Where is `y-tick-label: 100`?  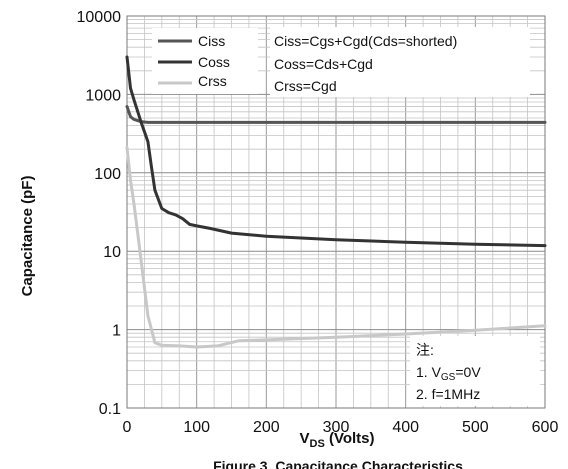
y-tick-label: 100 is located at coordinates (107, 174).